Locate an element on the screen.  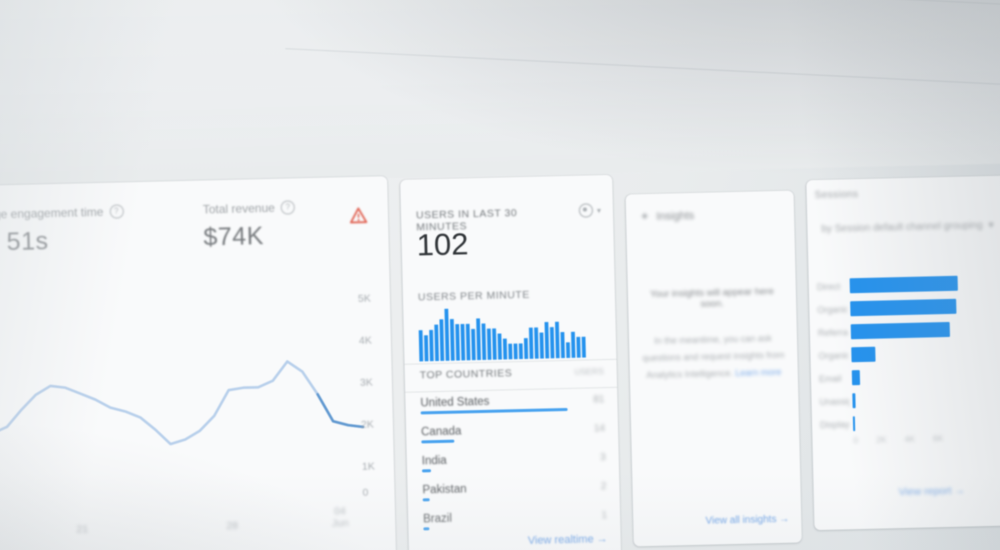
channel-row: Email is located at coordinates (909, 375).